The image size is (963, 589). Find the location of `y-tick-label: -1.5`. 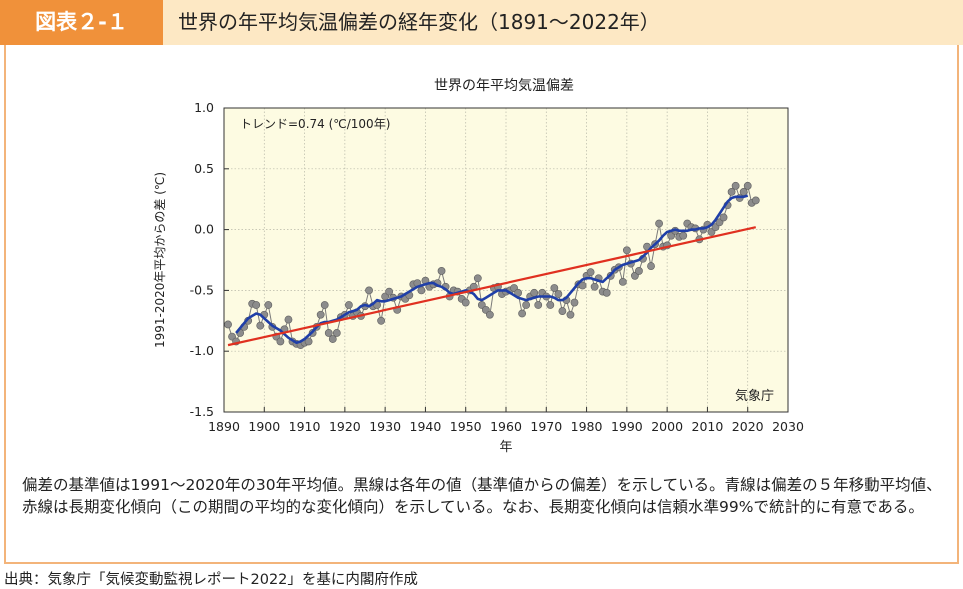

y-tick-label: -1.5 is located at coordinates (202, 411).